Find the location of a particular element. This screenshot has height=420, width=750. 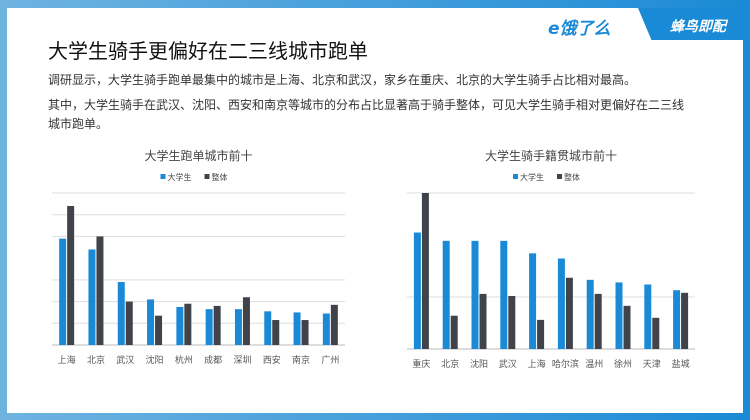

x-tick-label: 天津 is located at coordinates (652, 364).